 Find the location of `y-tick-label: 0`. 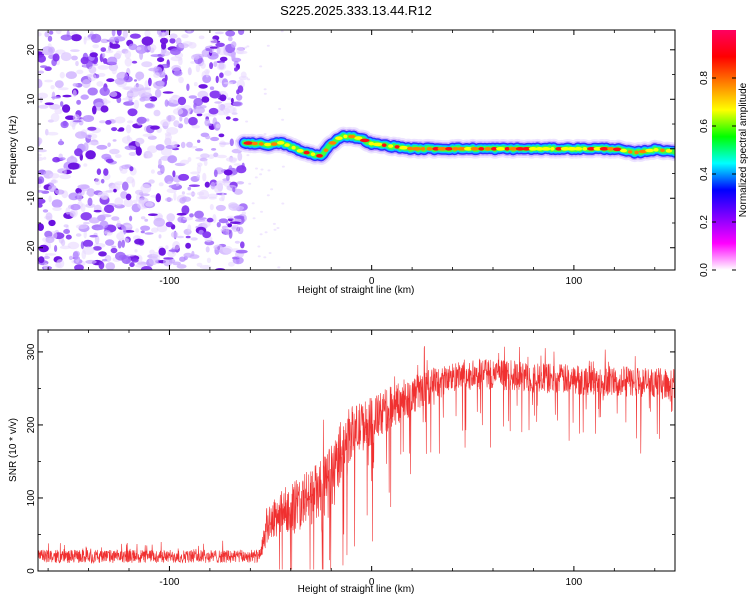

y-tick-label: 0 is located at coordinates (31, 571).